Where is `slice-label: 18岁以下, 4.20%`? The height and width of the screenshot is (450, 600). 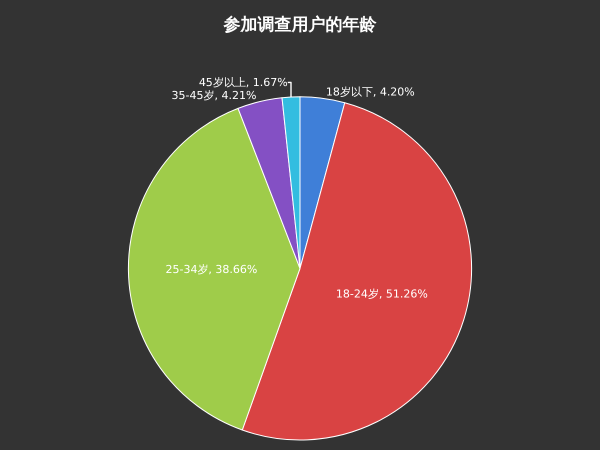
slice-label: 18岁以下, 4.20% is located at coordinates (370, 91).